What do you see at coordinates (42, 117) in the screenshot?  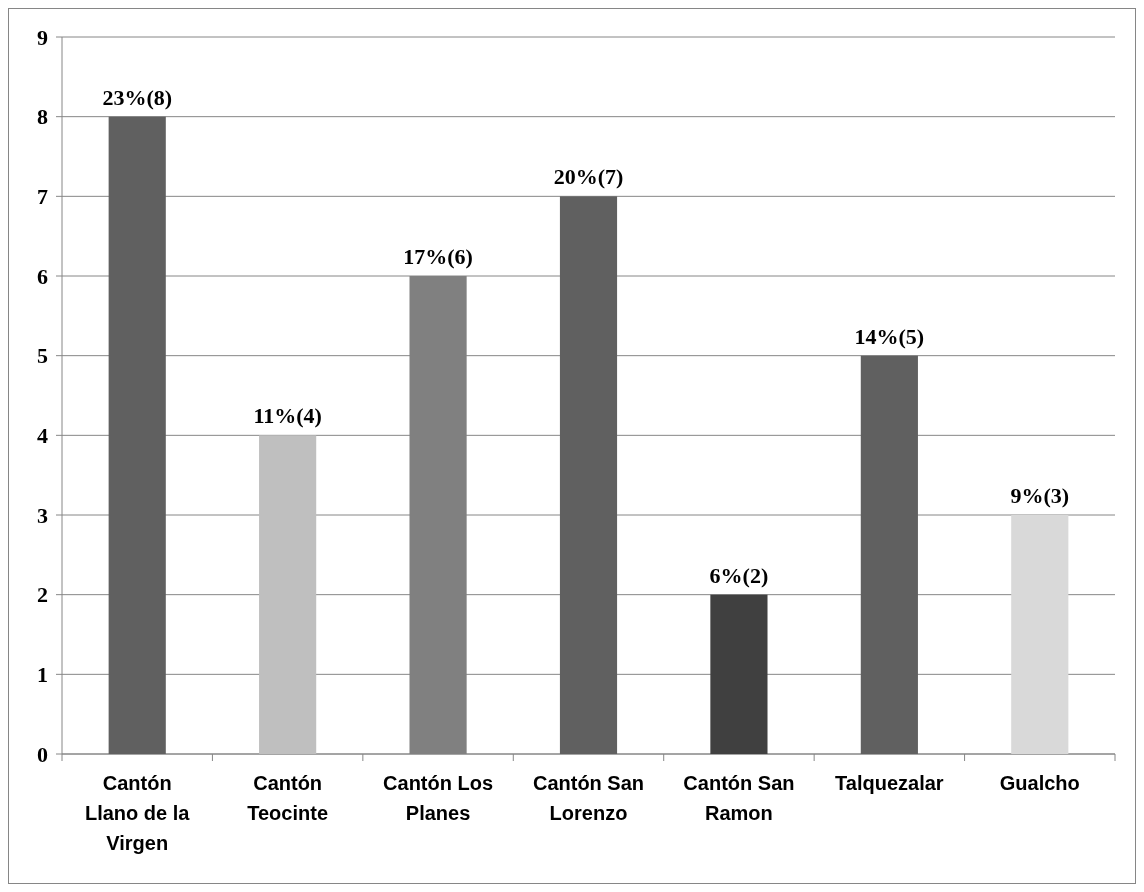 I see `y-tick-label: 8` at bounding box center [42, 117].